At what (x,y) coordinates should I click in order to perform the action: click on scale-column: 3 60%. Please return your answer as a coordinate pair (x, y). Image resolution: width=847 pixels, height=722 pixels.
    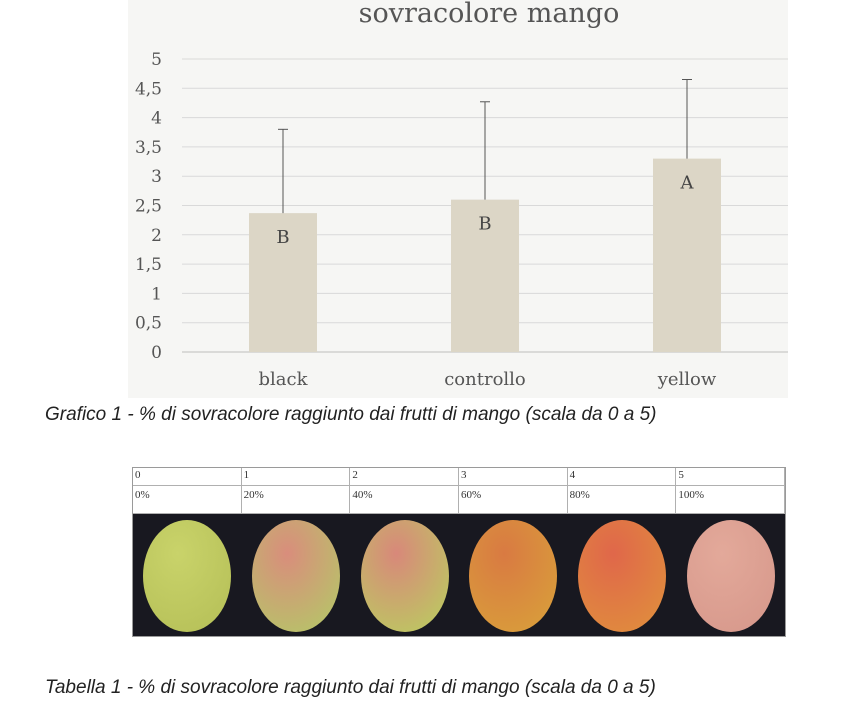
    Looking at the image, I should click on (513, 552).